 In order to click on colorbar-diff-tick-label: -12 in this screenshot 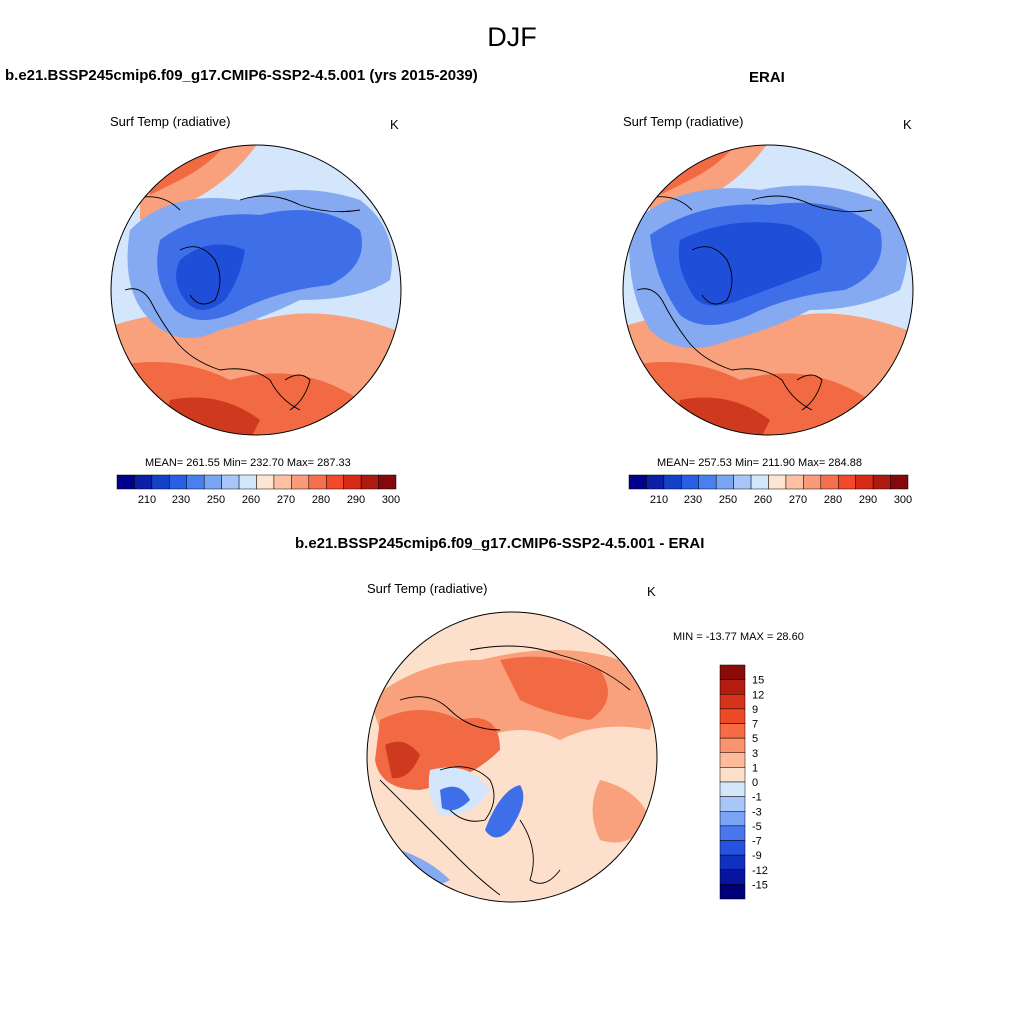, I will do `click(760, 871)`.